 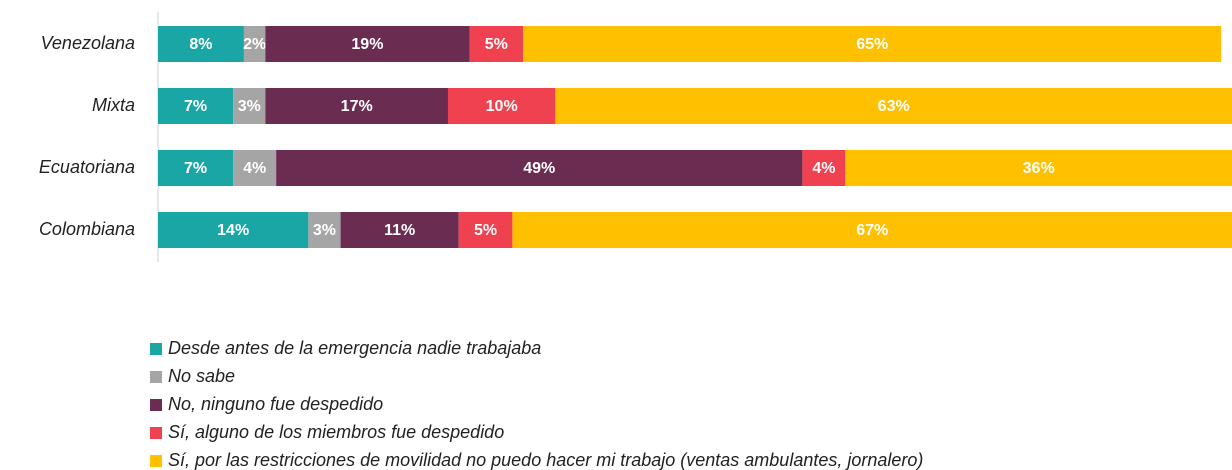 I want to click on value-label: 10%, so click(x=502, y=106).